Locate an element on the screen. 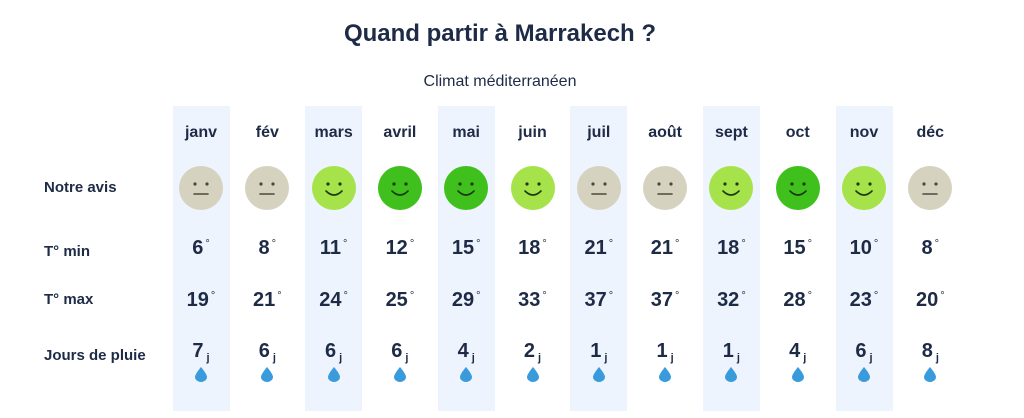 This screenshot has width=1024, height=418. tmax-value: 25 ° is located at coordinates (400, 300).